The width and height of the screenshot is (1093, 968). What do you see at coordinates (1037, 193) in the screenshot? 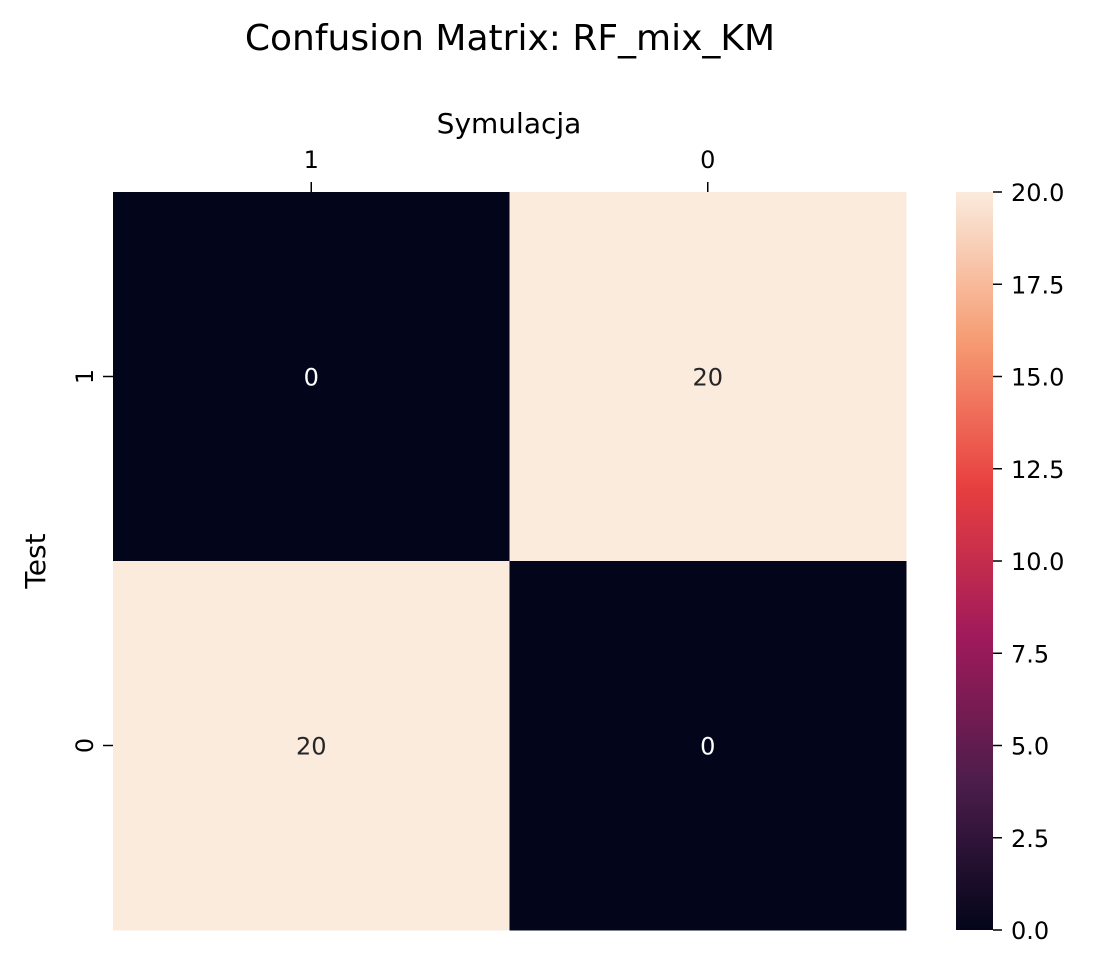
I see `colorbar-tick-label: 20.0` at bounding box center [1037, 193].